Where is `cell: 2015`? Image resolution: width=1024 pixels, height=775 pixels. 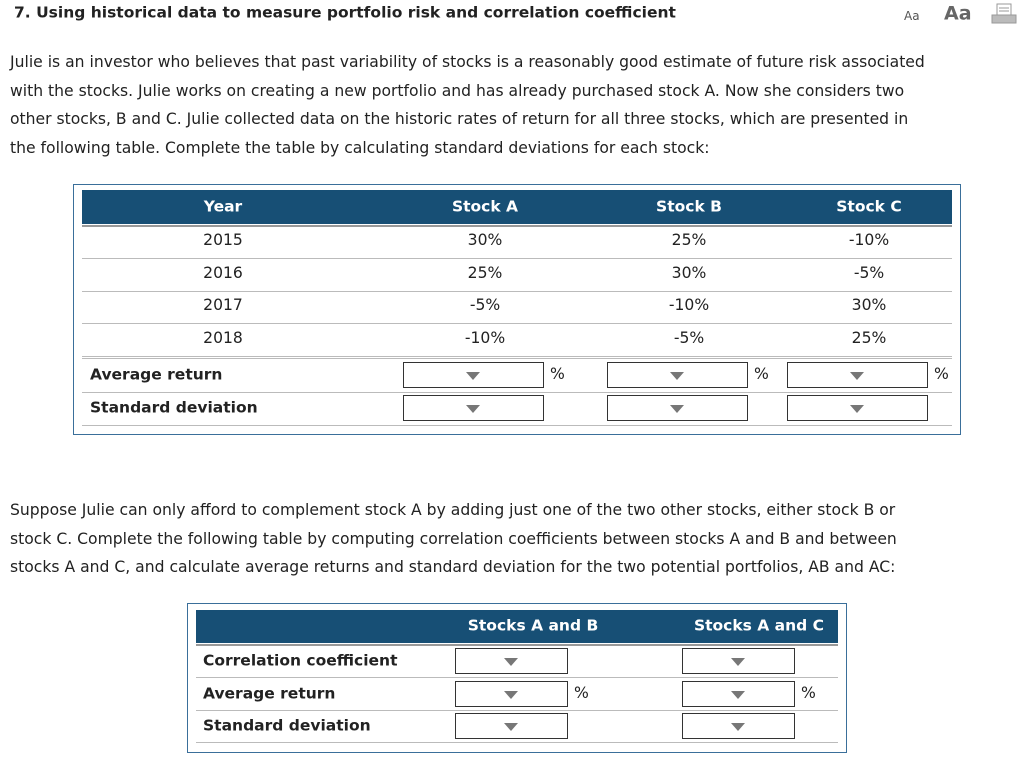 cell: 2015 is located at coordinates (223, 240).